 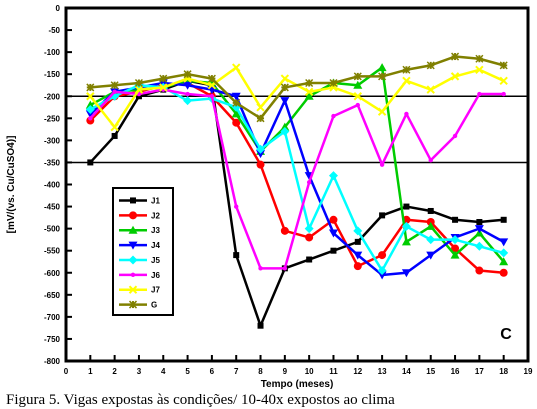 I want to click on x-tick-label: 15, so click(x=430, y=371).